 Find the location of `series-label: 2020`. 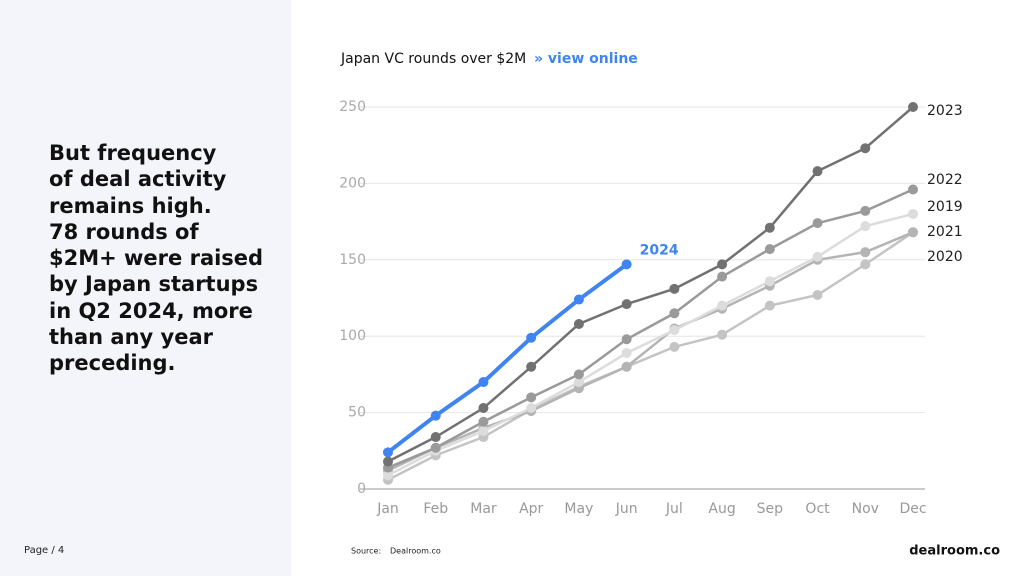

series-label: 2020 is located at coordinates (945, 257).